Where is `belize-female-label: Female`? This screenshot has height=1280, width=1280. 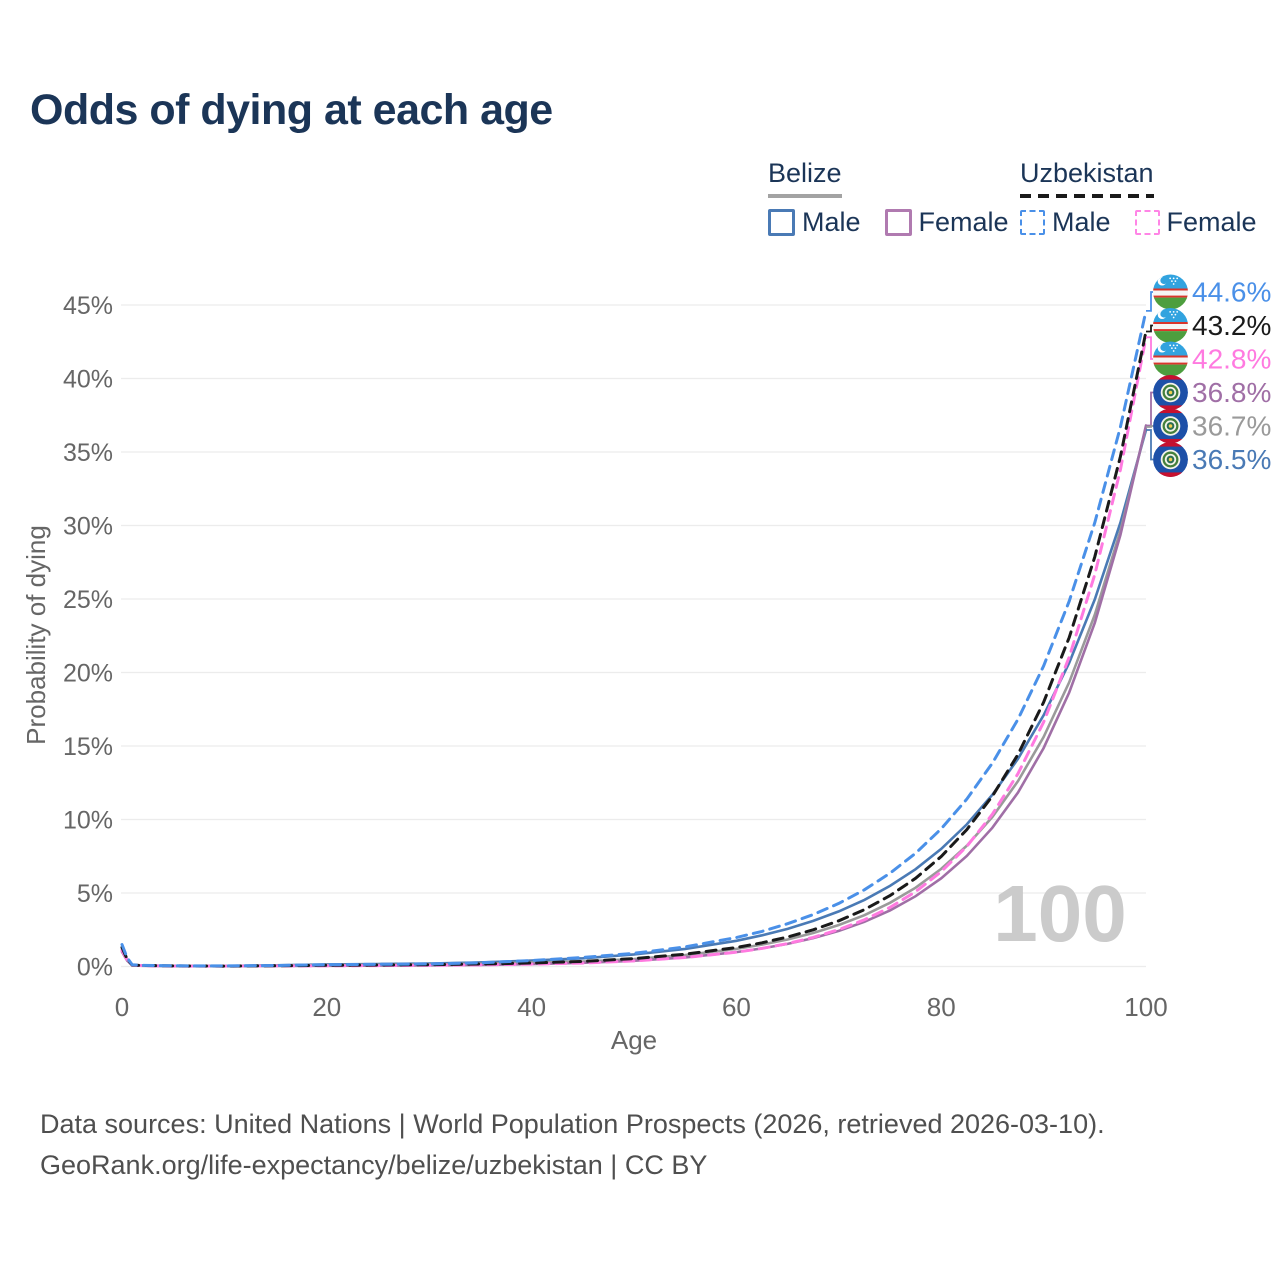 belize-female-label: Female is located at coordinates (963, 222).